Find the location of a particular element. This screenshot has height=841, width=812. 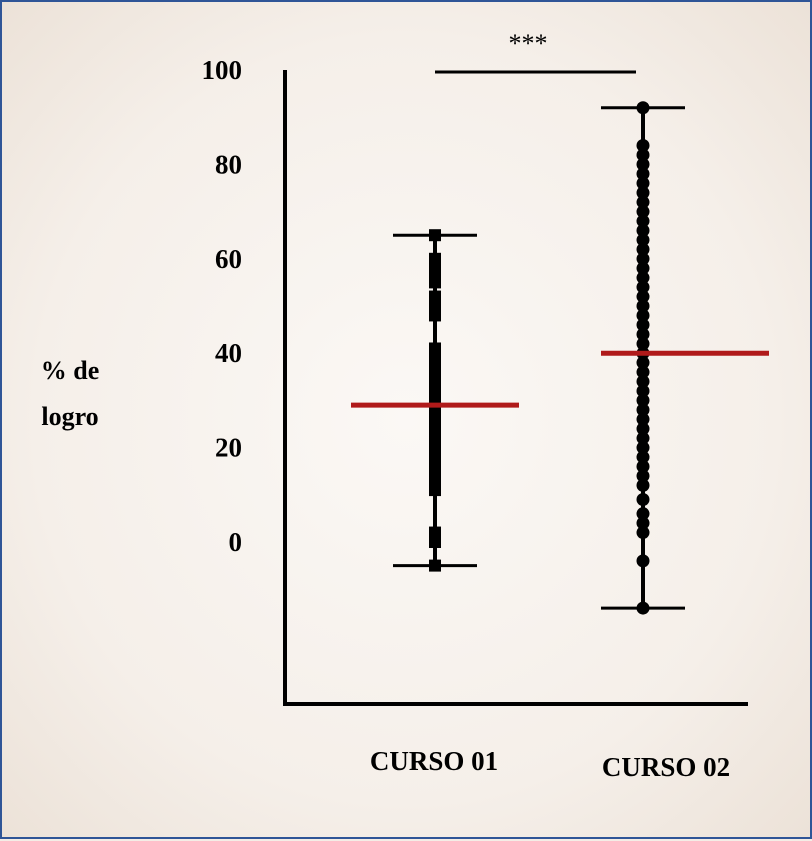

x-tick-labels: CURSO 01 CURSO 02 is located at coordinates (550, 764).